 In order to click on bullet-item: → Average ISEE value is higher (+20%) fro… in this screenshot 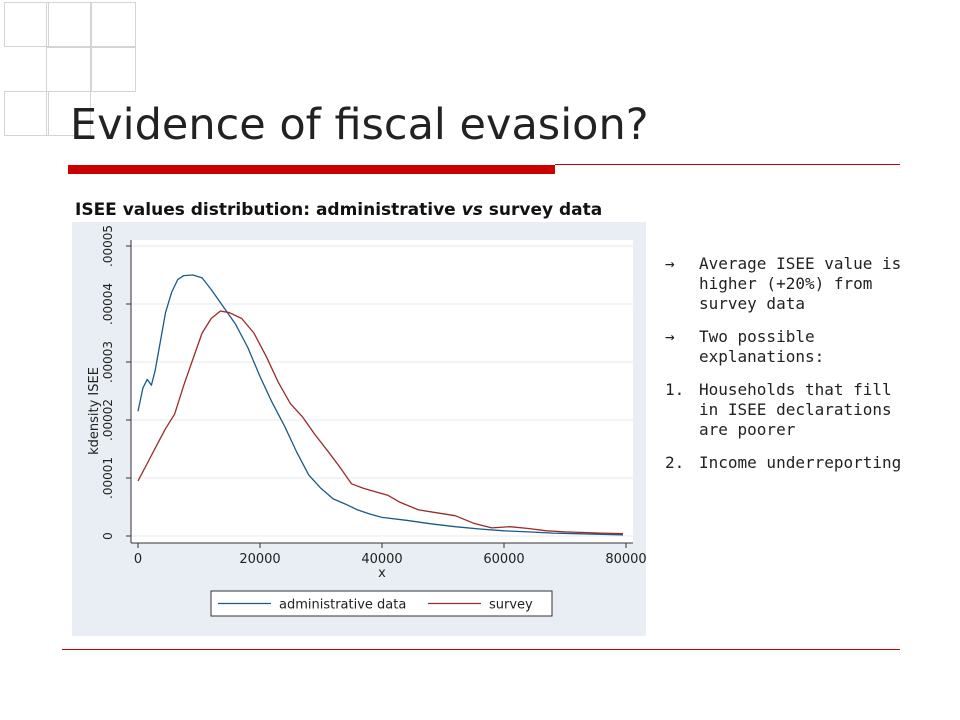, I will do `click(785, 284)`.